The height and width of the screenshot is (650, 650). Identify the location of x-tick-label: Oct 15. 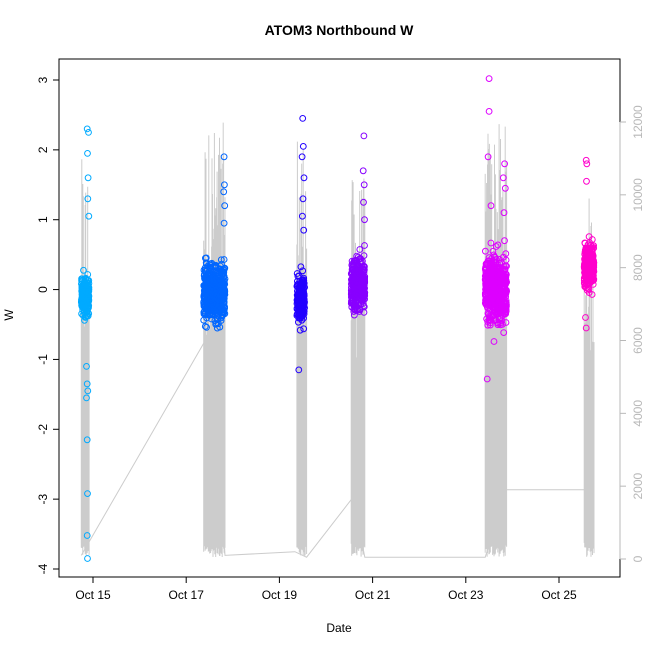
(93, 595).